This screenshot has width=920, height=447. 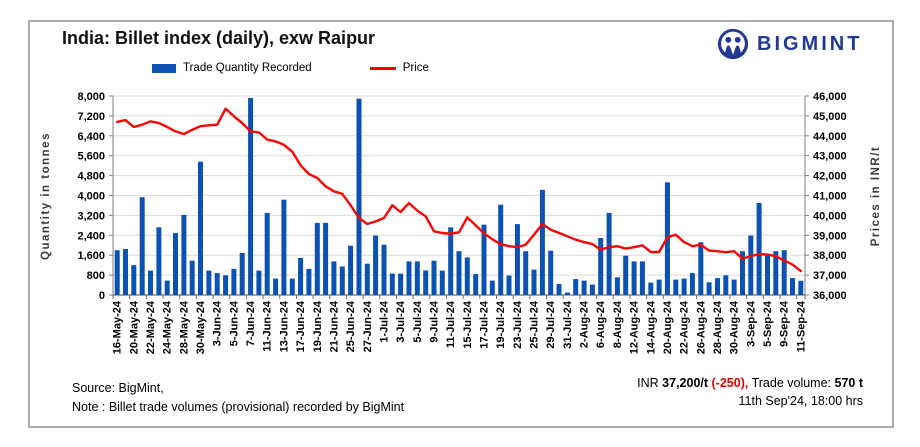 I want to click on source-text: Source: BigMint,, so click(x=118, y=388).